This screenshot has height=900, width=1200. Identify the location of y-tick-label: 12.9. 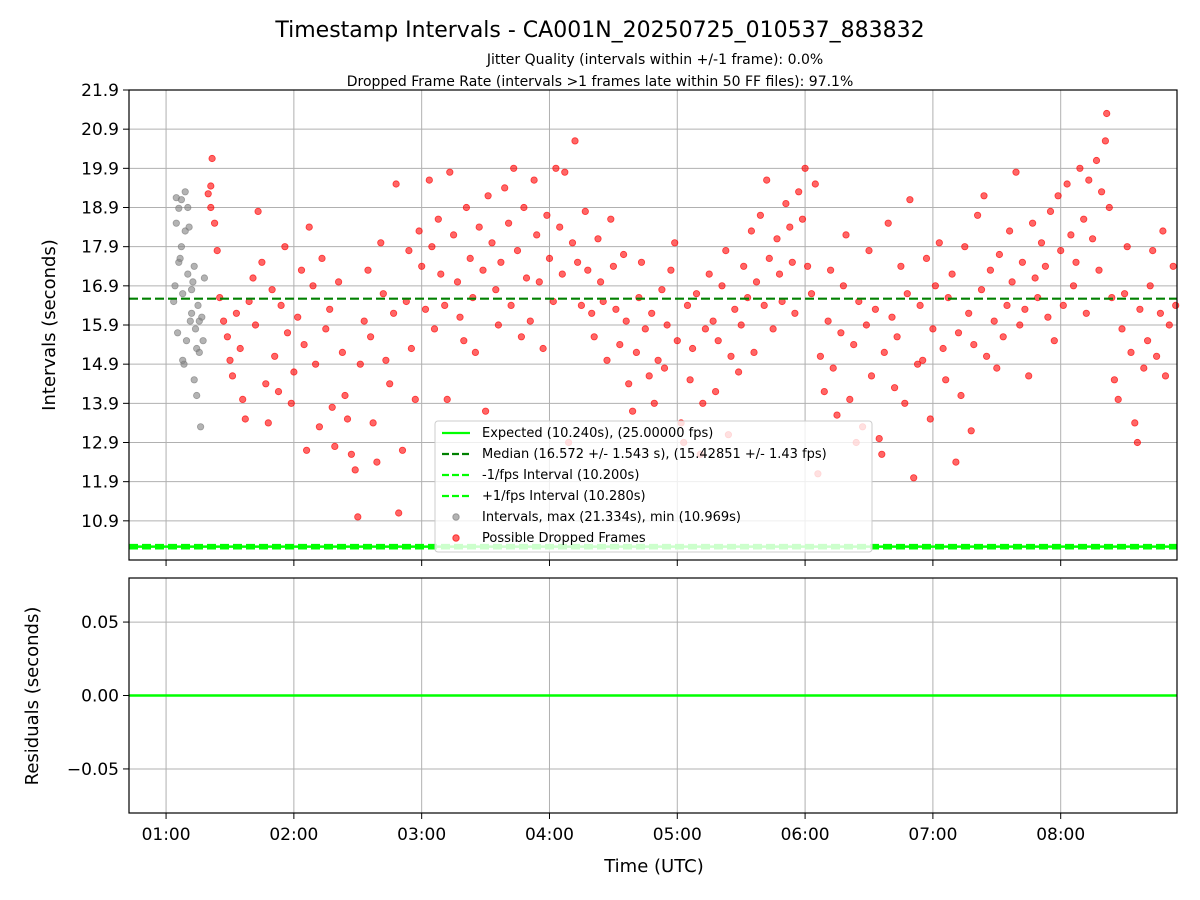
(100, 444).